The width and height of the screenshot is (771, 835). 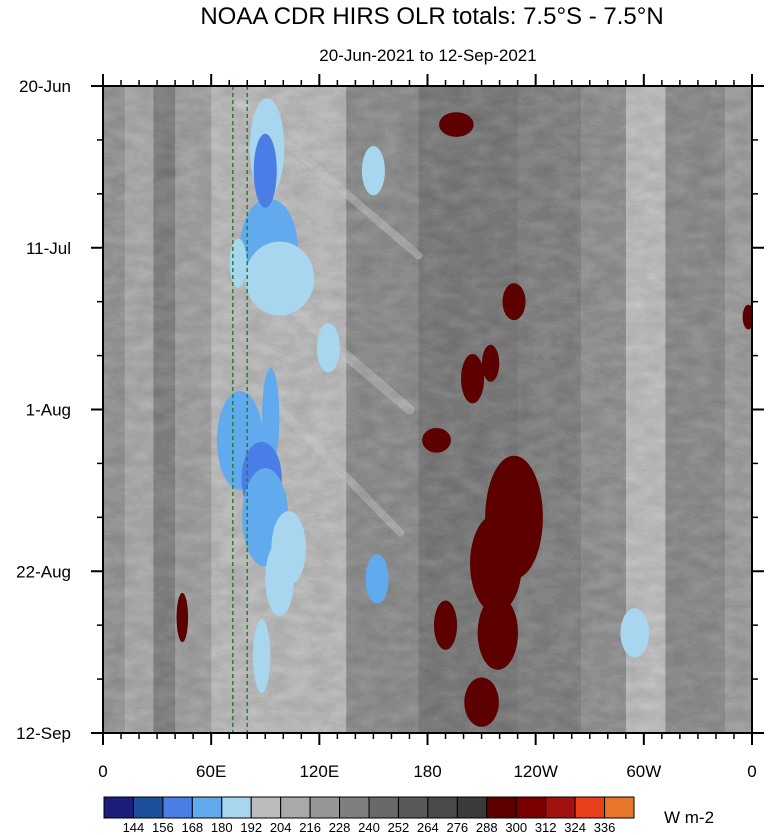 I want to click on x-tick-label: 120E, so click(x=319, y=771).